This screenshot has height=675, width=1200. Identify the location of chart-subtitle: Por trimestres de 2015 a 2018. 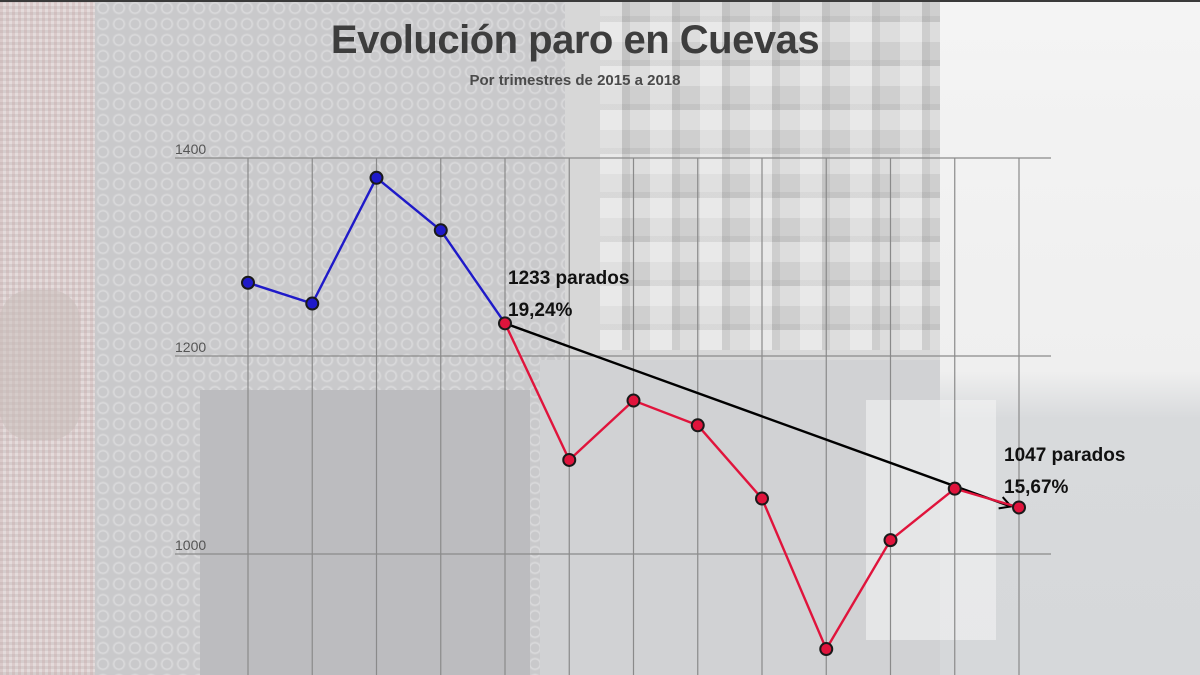
(575, 80).